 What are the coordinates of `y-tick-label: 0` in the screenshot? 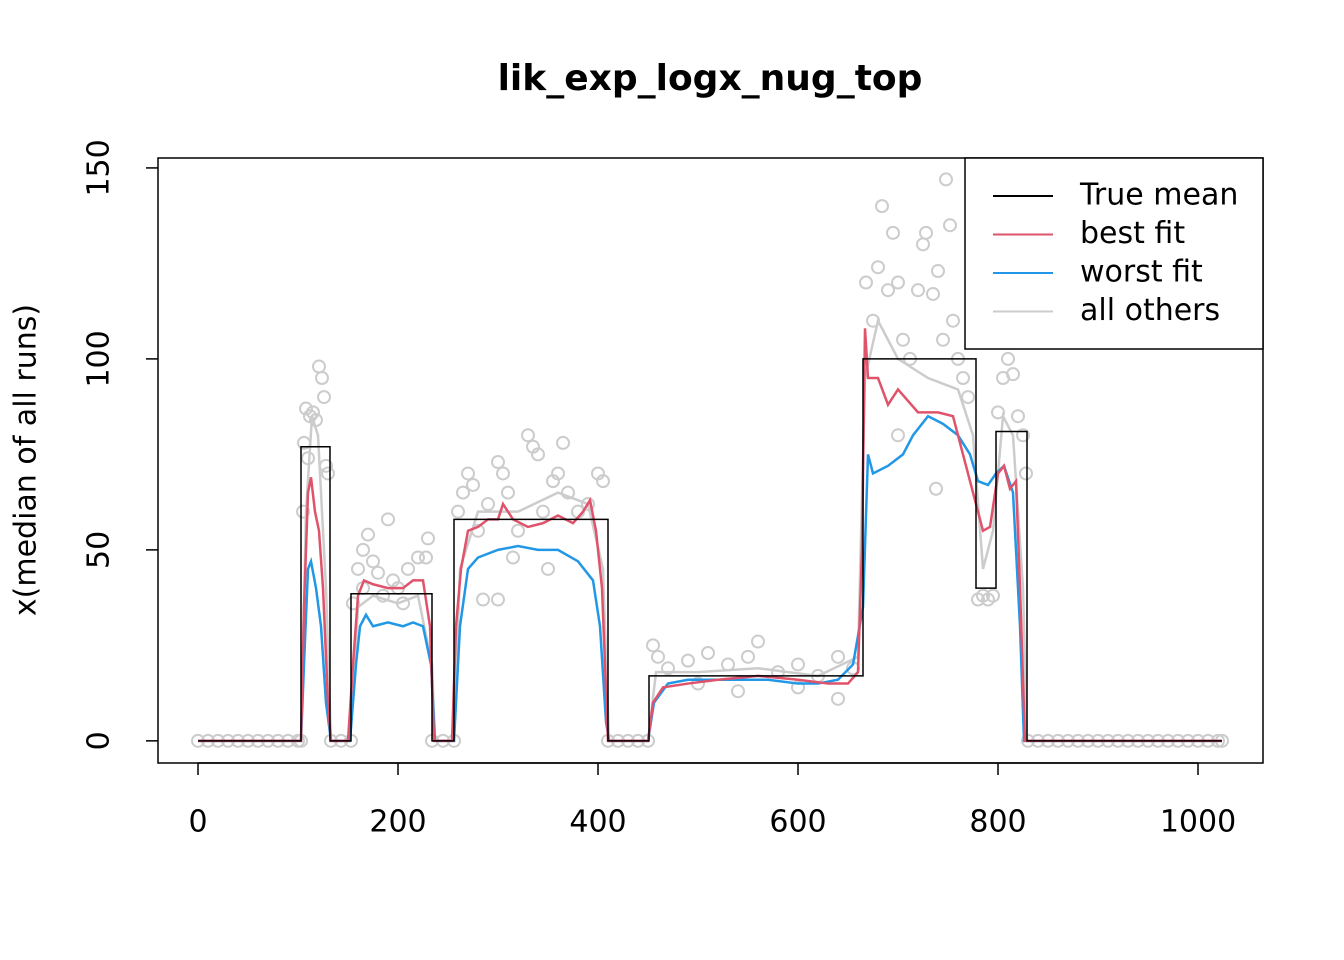 It's located at (99, 740).